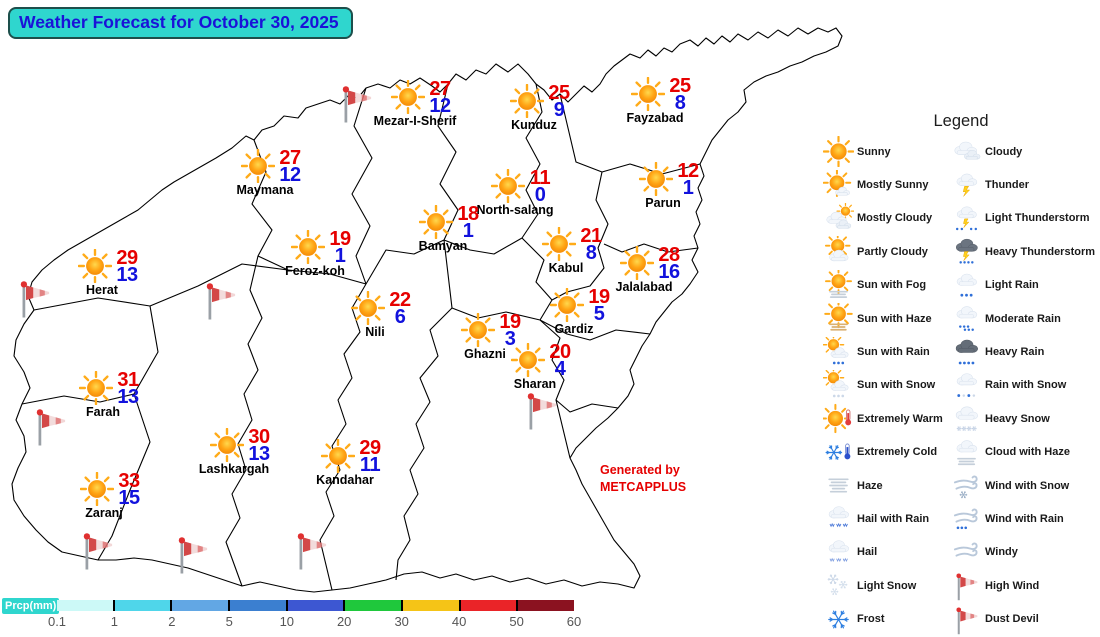 Image resolution: width=1100 pixels, height=637 pixels. I want to click on legend-item-label: Thunder, so click(1007, 185).